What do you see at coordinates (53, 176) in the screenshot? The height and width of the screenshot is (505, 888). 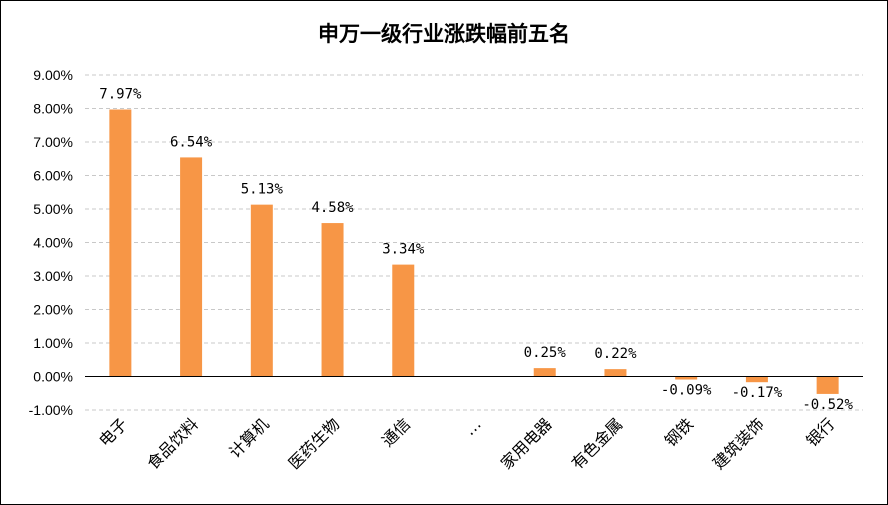 I see `y-tick-label: 6.00%` at bounding box center [53, 176].